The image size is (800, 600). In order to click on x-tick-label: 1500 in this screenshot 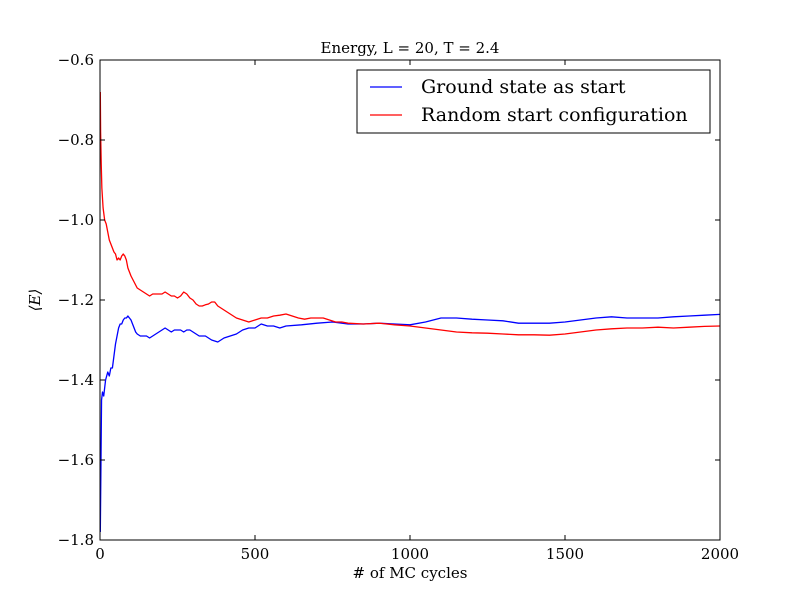, I will do `click(565, 554)`.